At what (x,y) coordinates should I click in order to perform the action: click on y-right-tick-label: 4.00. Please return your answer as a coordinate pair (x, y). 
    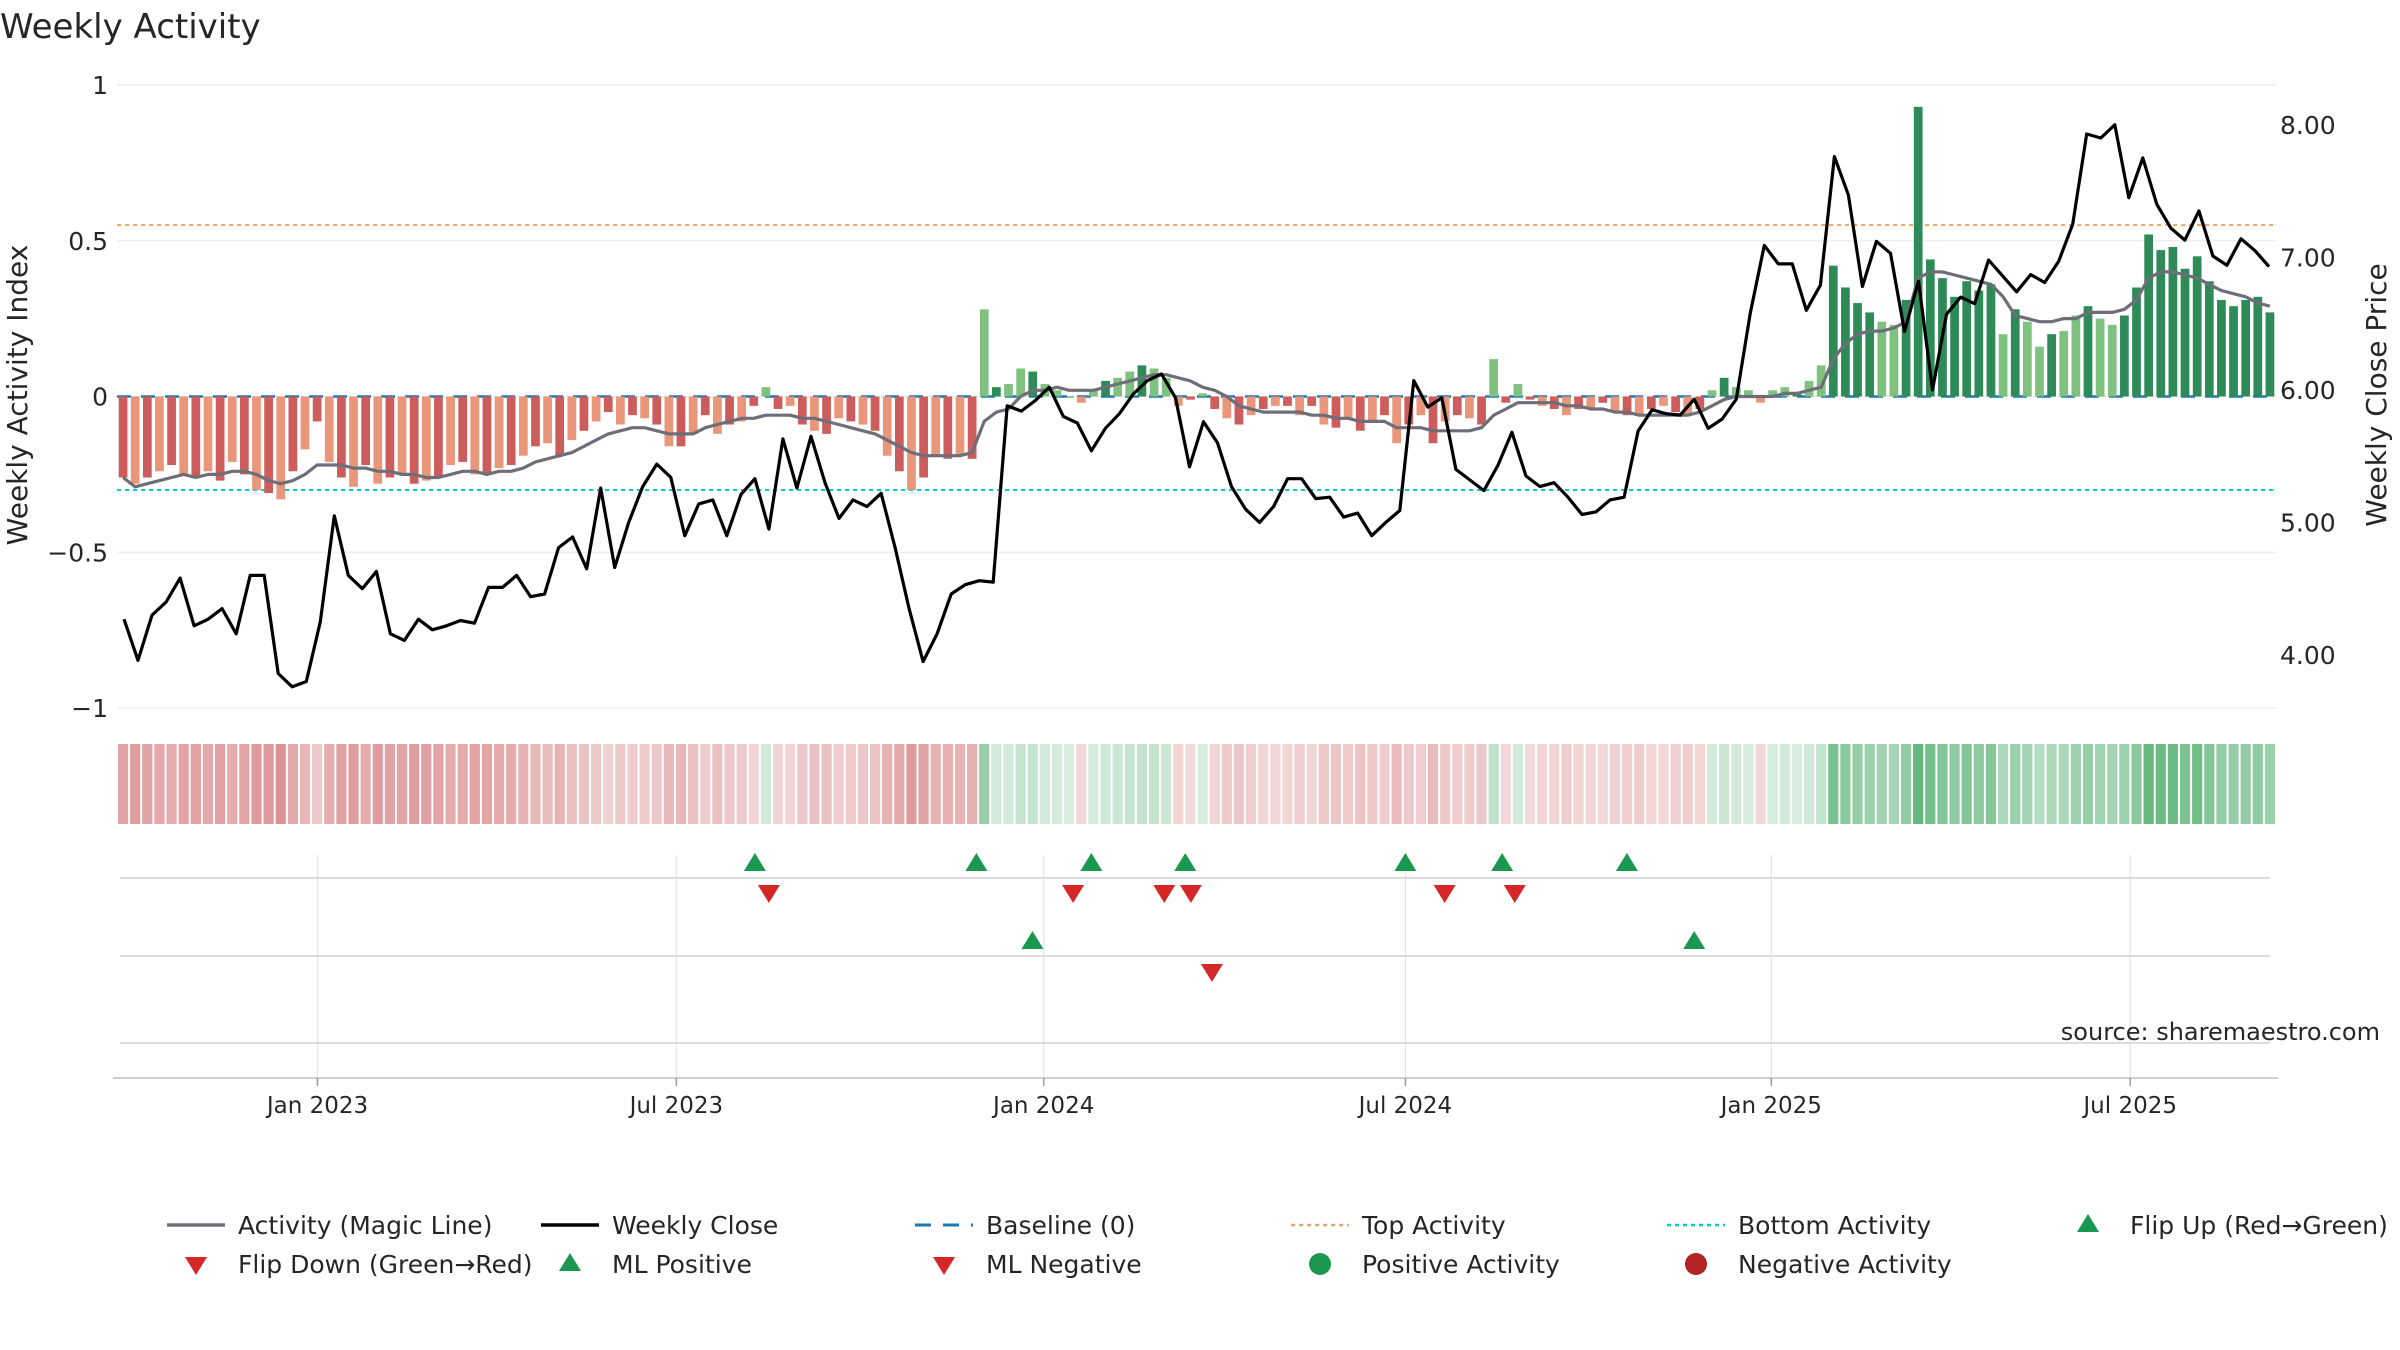
    Looking at the image, I should click on (2308, 655).